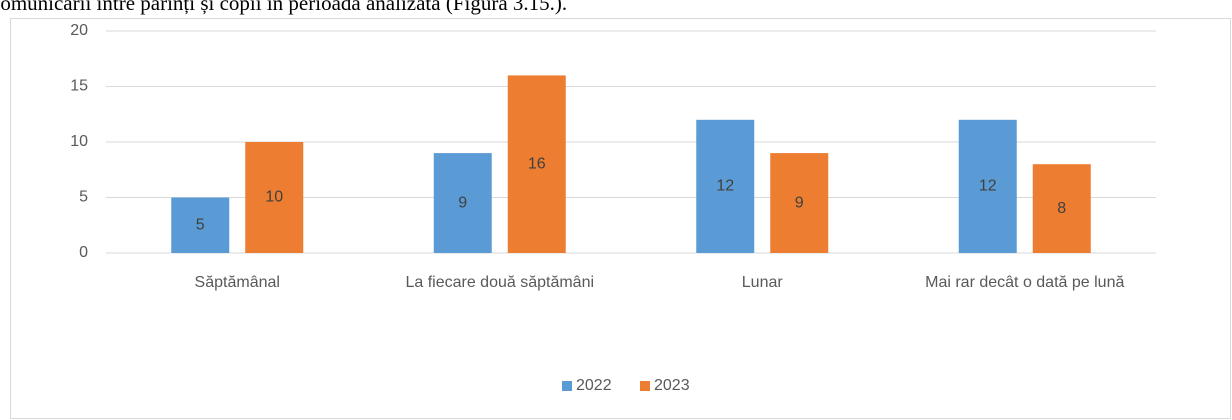 The width and height of the screenshot is (1232, 420). What do you see at coordinates (762, 282) in the screenshot?
I see `x-tick-label: Lunar` at bounding box center [762, 282].